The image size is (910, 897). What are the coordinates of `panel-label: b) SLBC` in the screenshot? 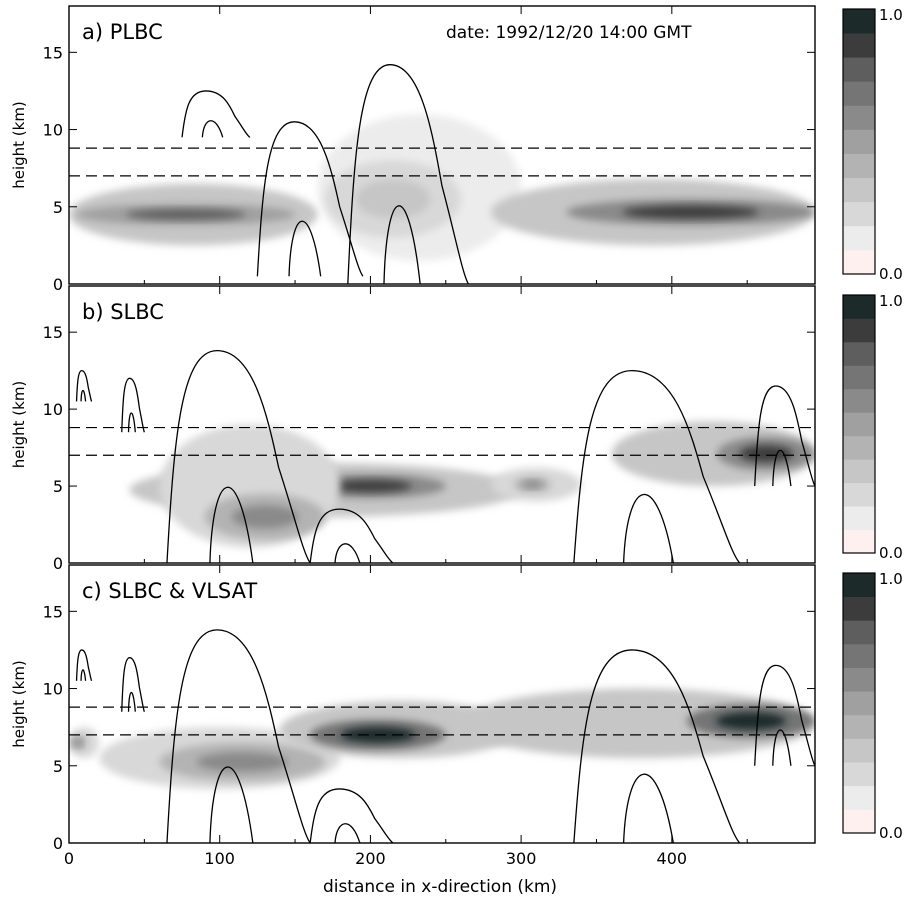 It's located at (123, 312).